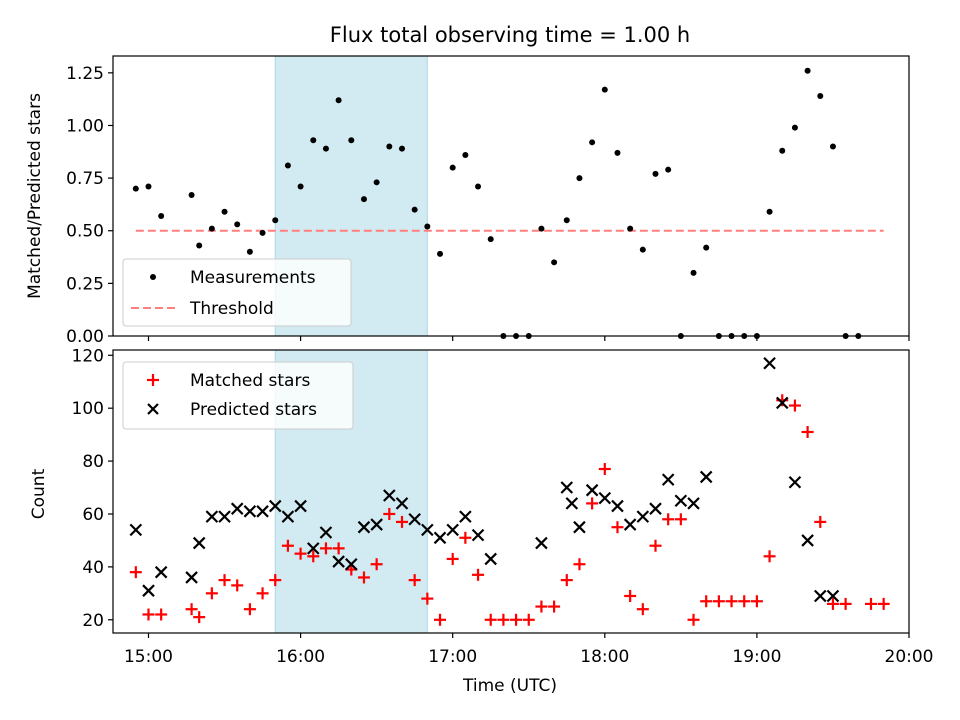  What do you see at coordinates (93, 568) in the screenshot?
I see `bottom-y-tick-label: 40` at bounding box center [93, 568].